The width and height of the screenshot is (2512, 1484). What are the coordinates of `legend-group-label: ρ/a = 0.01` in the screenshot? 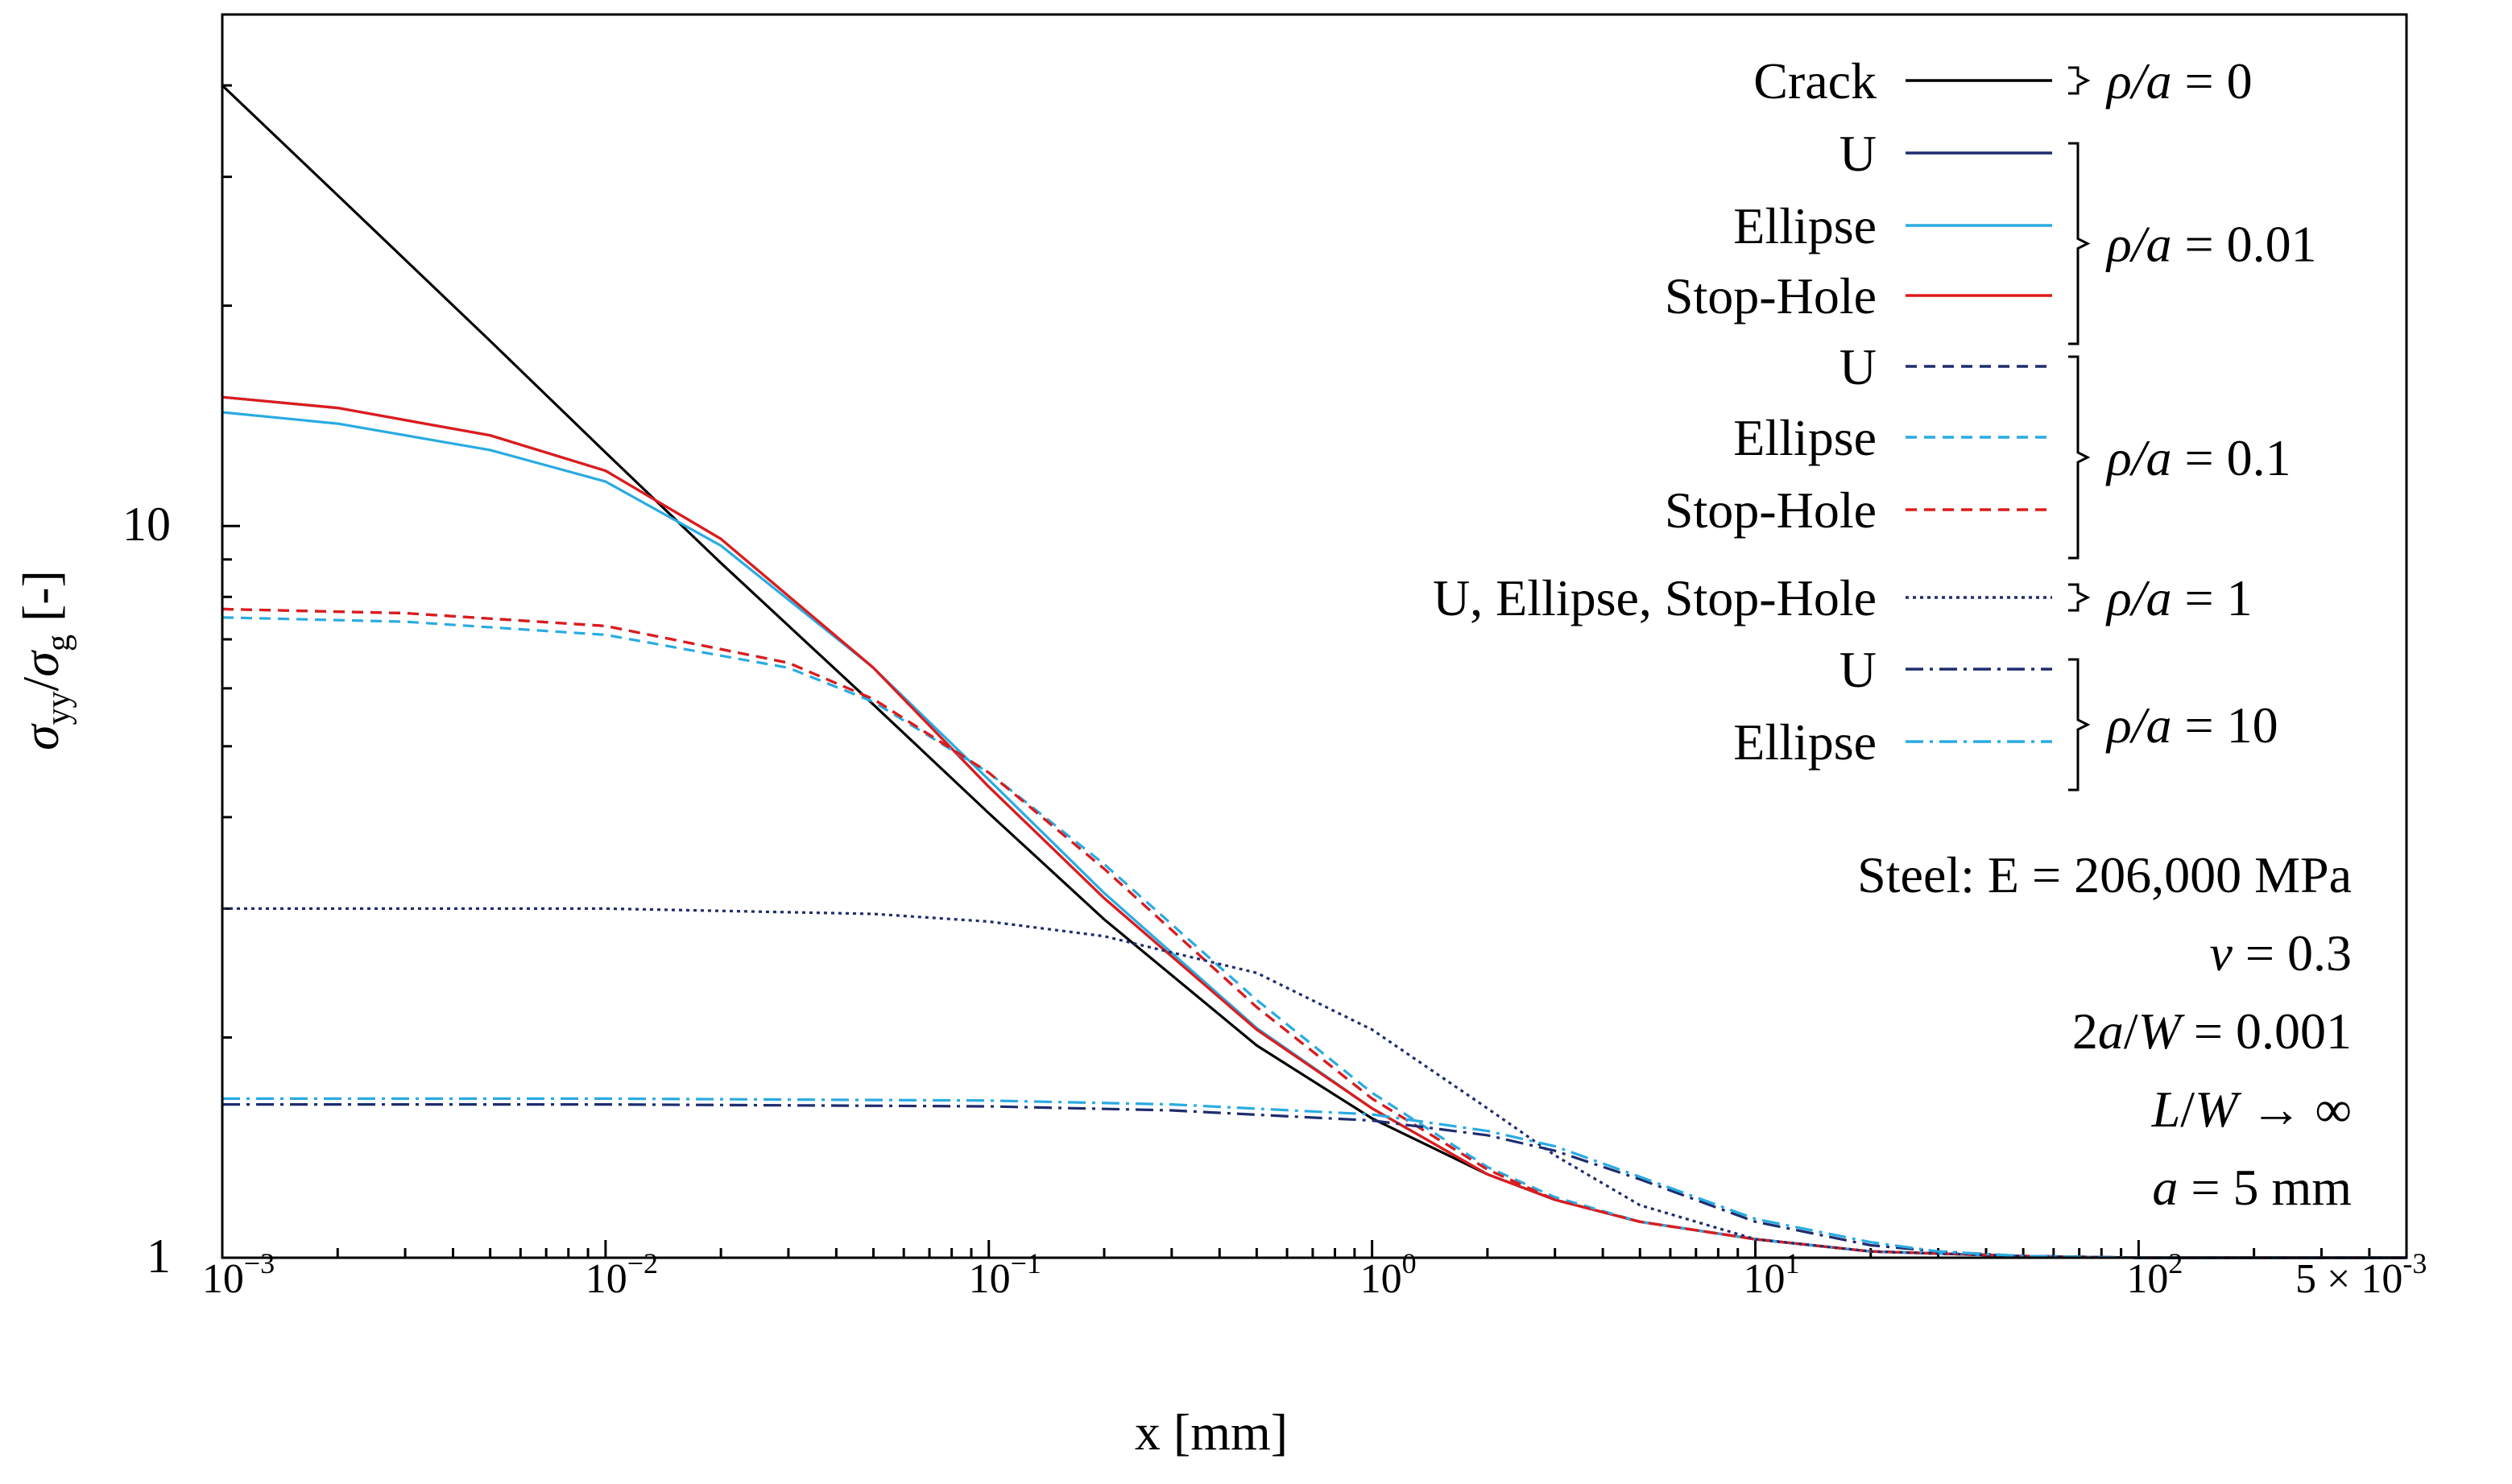 It's located at (2211, 244).